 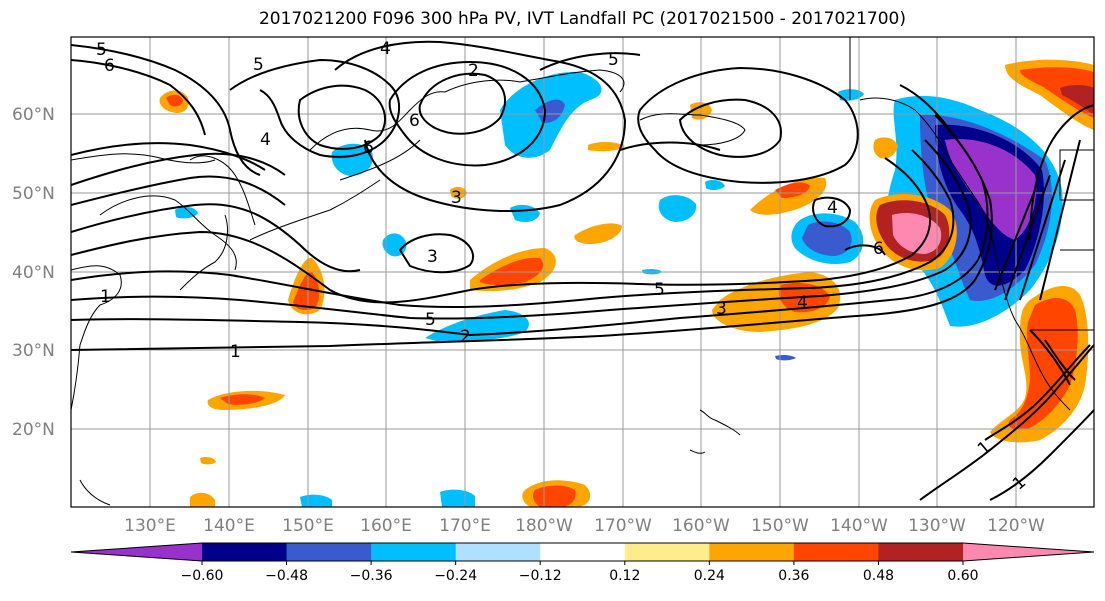 I want to click on colorbar-tick-label: −0.36, so click(x=371, y=576).